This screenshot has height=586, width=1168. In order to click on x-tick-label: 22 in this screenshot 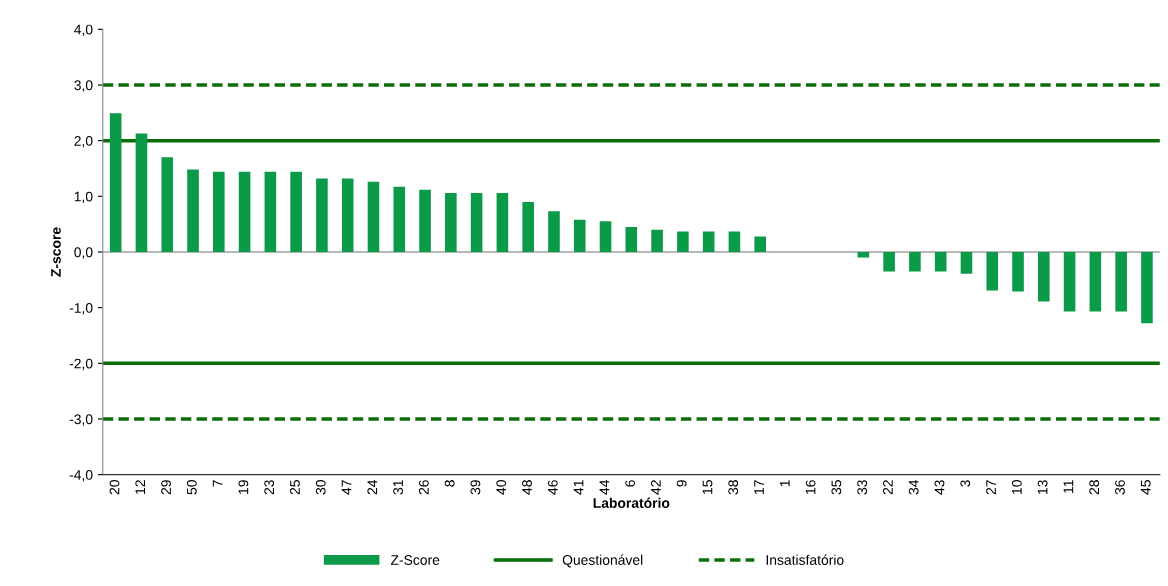, I will do `click(888, 487)`.